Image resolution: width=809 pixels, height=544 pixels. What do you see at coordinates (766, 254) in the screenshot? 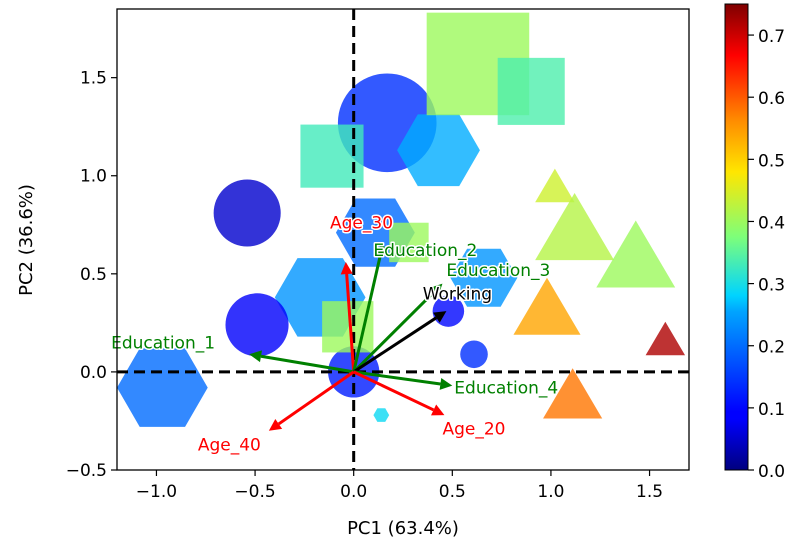
I see `colorbar-ticks: 0.0 0.1 0.2 0.3 0.4 0.5 0.6 0.7` at bounding box center [766, 254].